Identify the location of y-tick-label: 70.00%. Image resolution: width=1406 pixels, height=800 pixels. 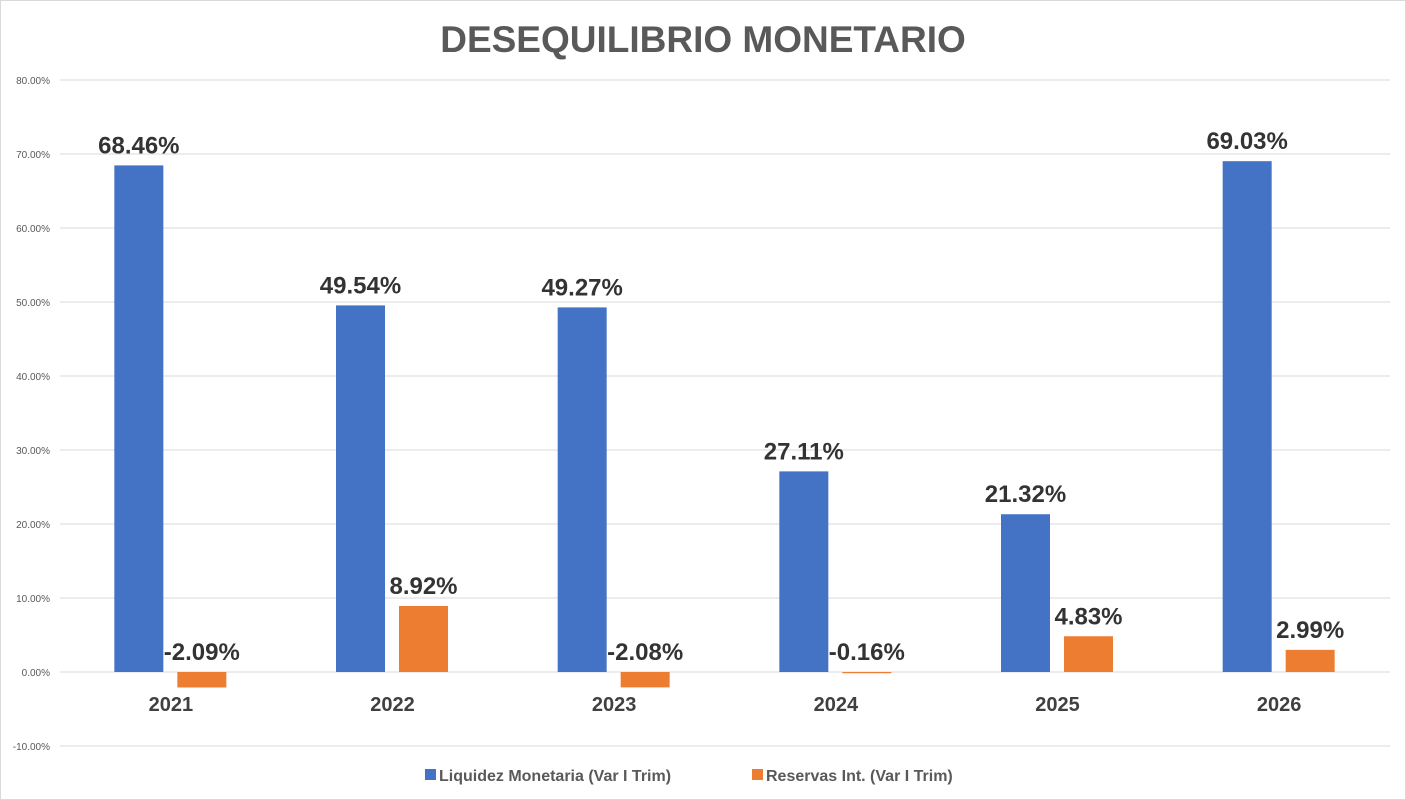
(33, 155).